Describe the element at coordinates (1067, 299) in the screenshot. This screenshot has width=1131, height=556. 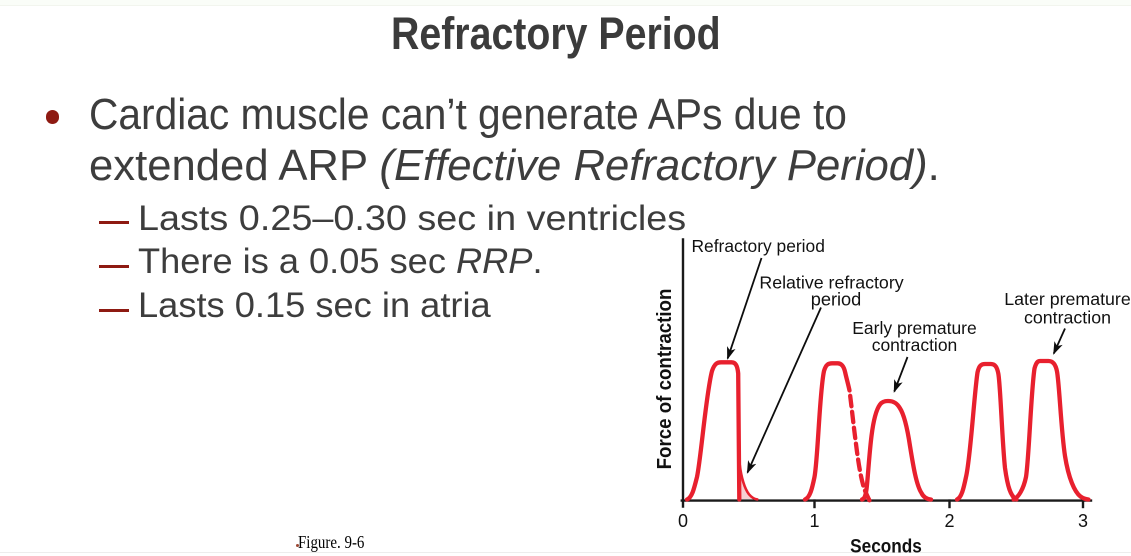
I see `svg-text: Later premature` at that location.